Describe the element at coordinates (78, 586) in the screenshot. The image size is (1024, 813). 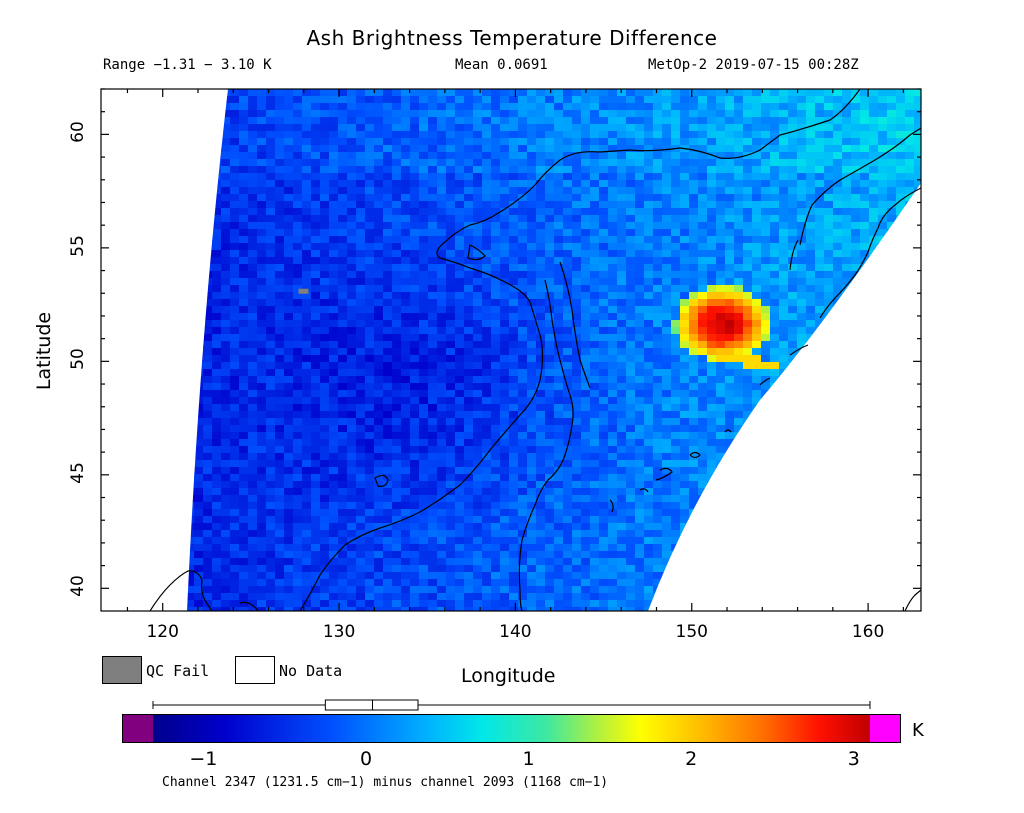
I see `y-tick-label: 40` at that location.